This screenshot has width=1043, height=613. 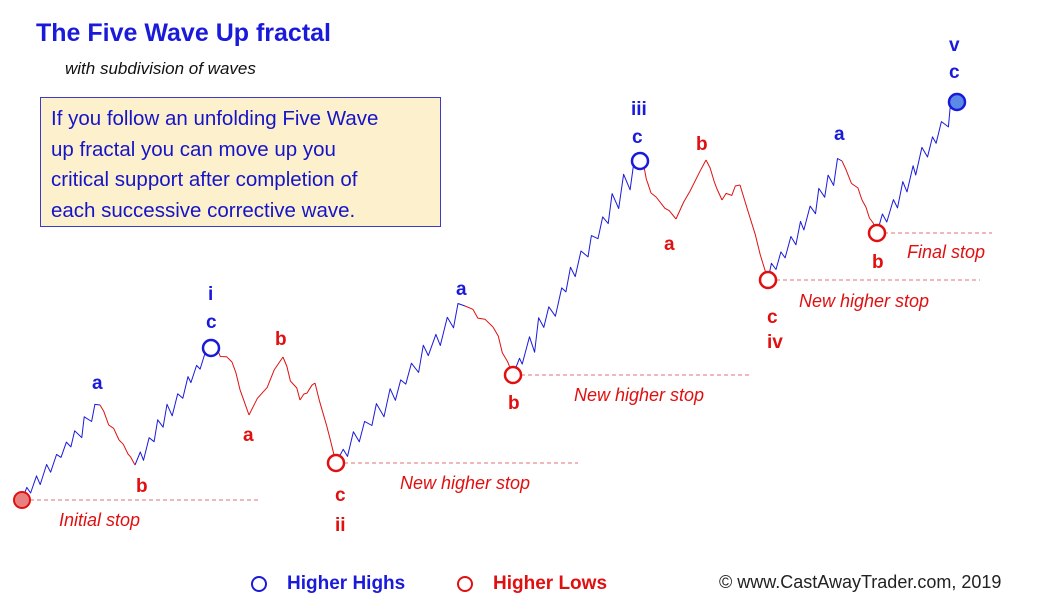 I want to click on legend-higher-lows-label: Higher Lows, so click(x=550, y=583).